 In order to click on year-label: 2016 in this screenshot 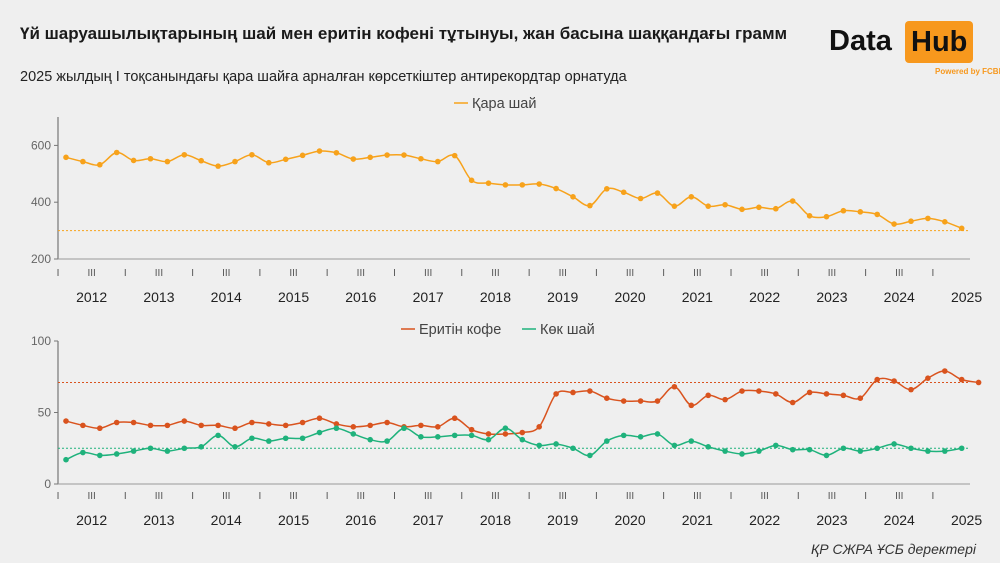, I will do `click(360, 520)`.